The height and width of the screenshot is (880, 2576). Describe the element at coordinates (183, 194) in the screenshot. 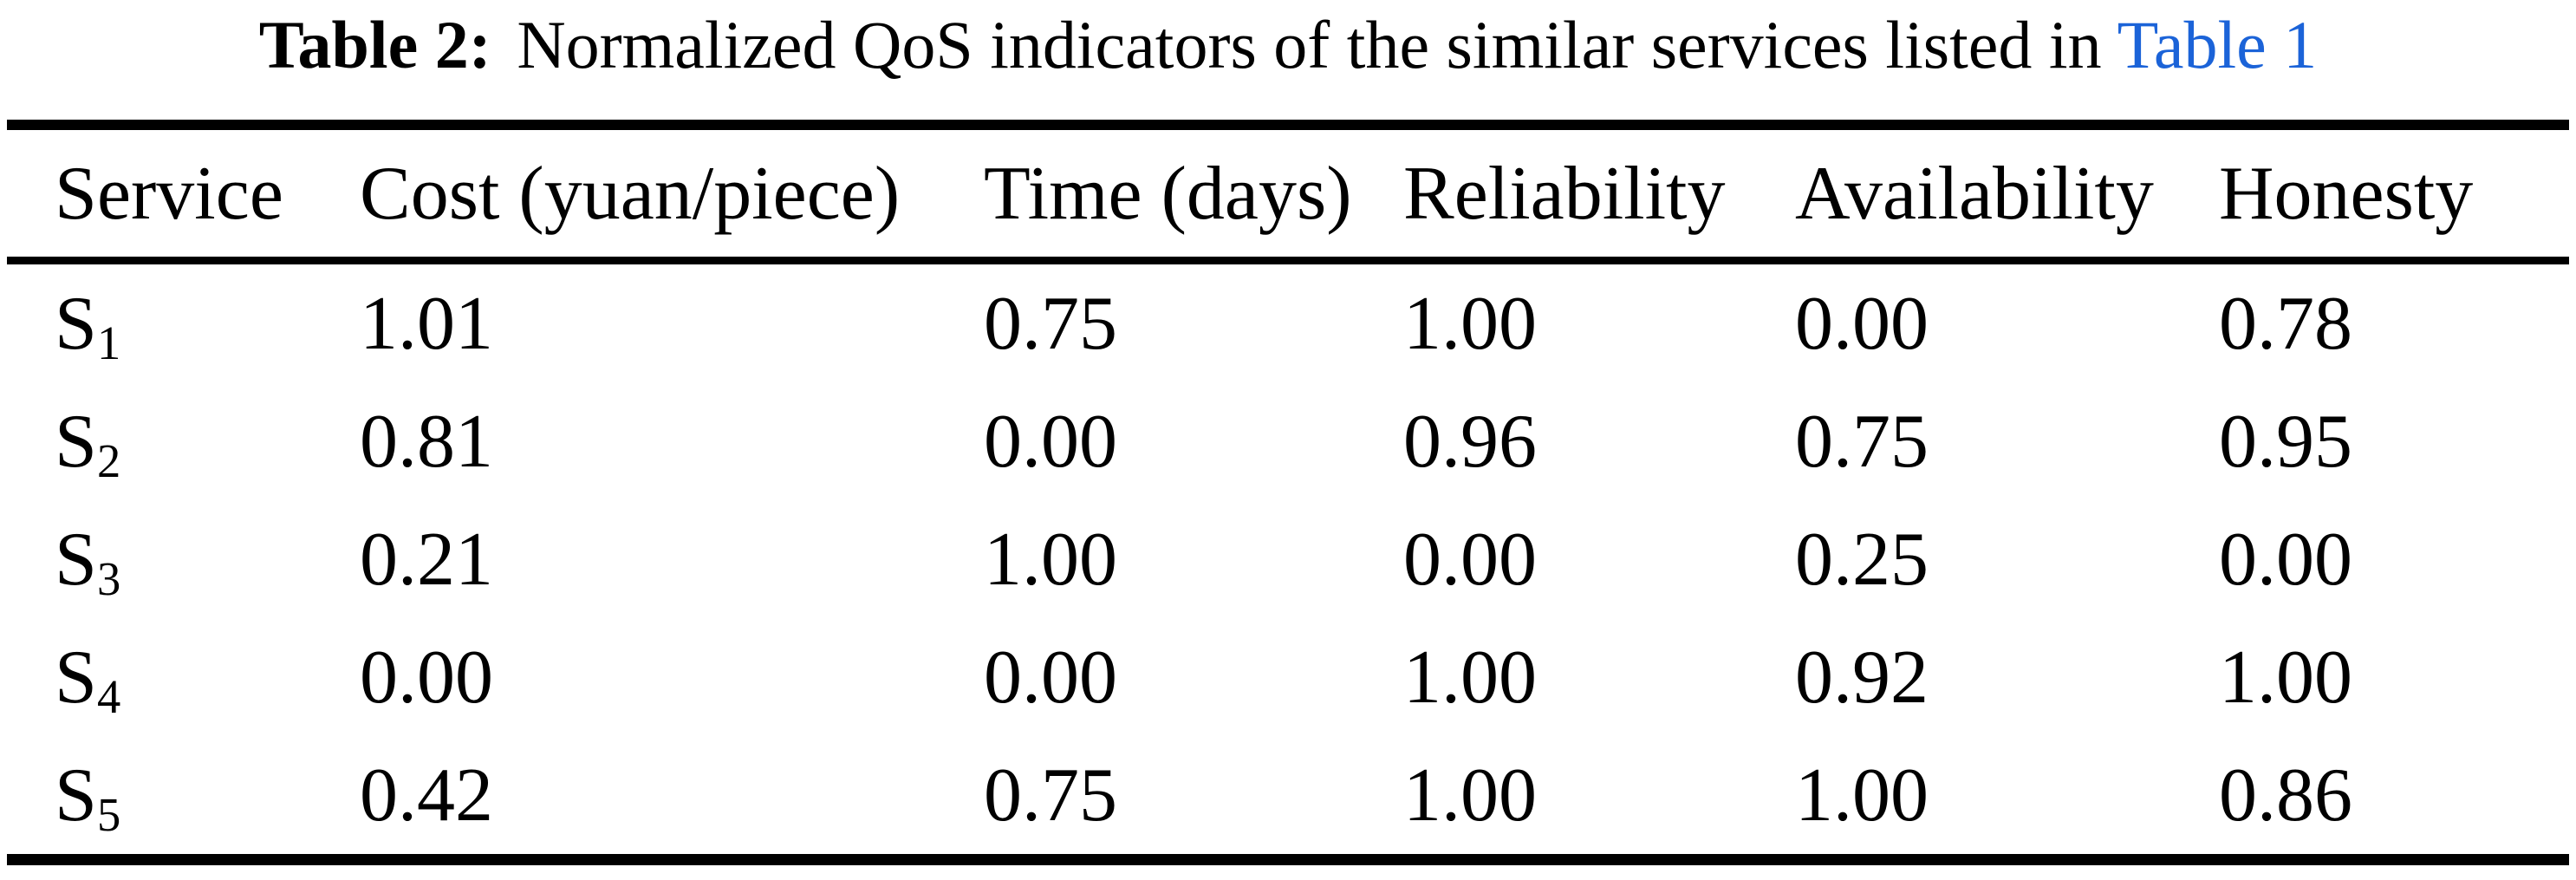

I see `col-header-service: Service` at that location.